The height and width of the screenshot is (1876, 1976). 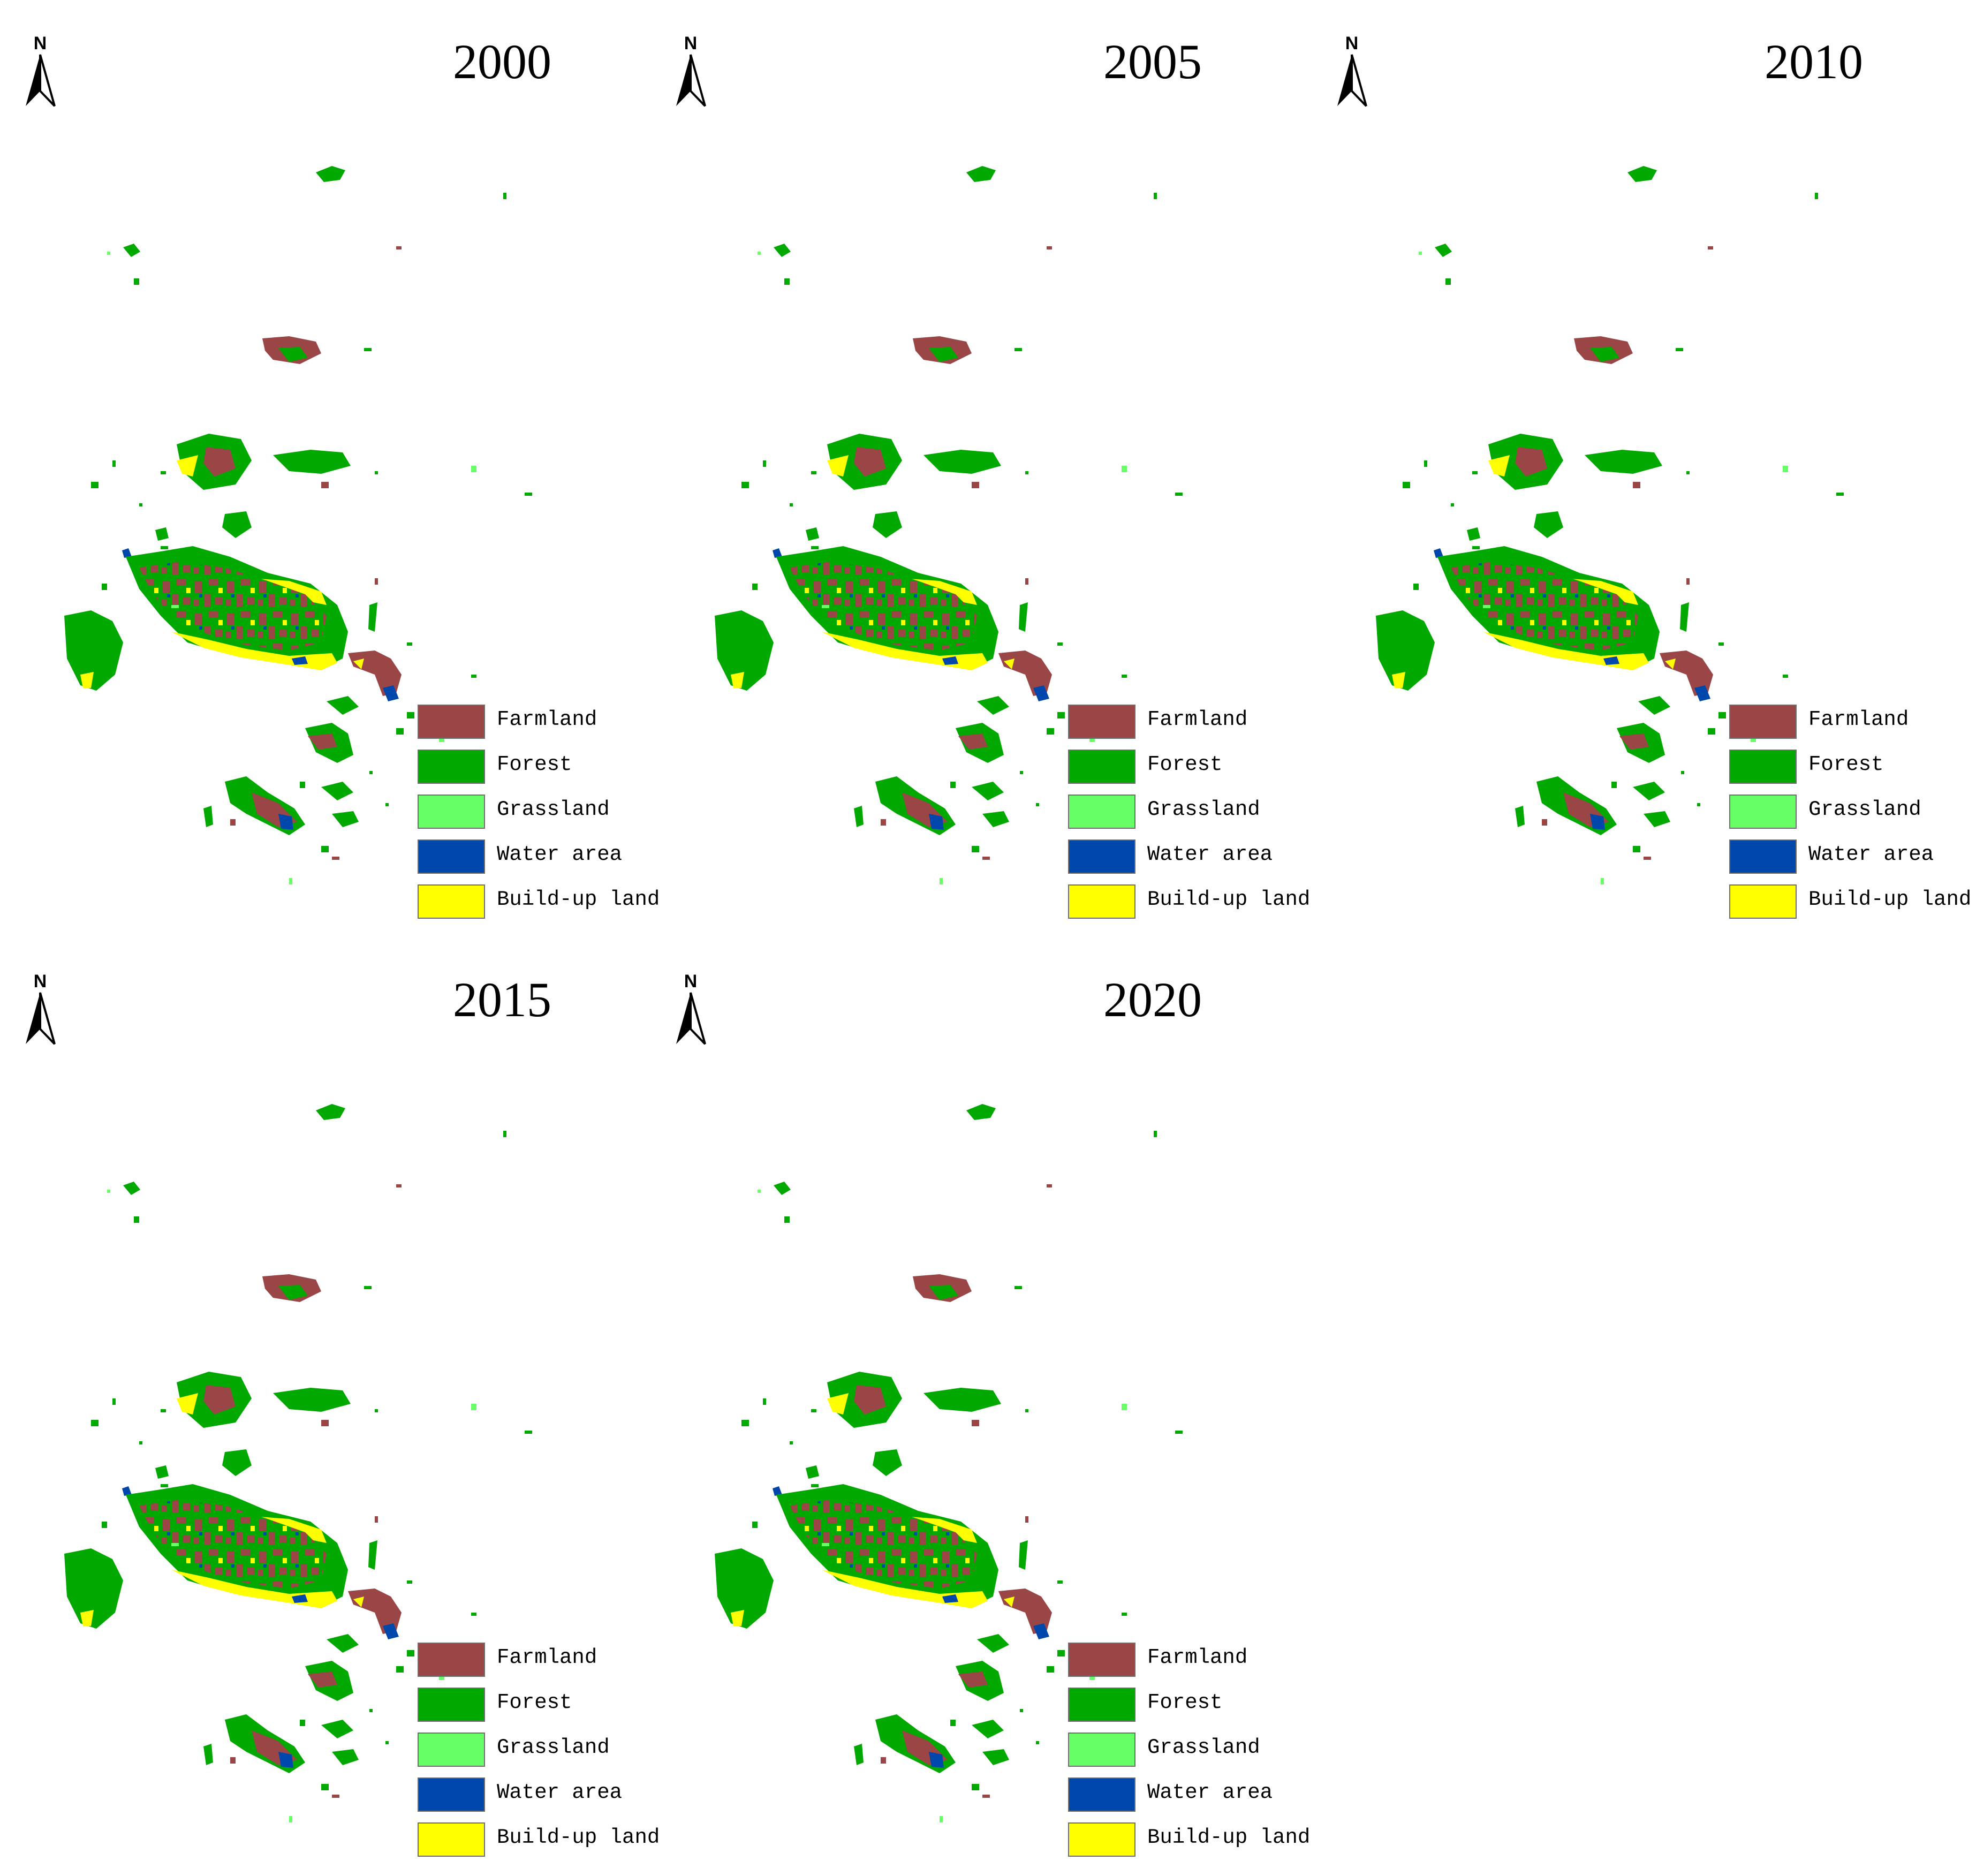 I want to click on map-year-title: 2010, so click(x=1814, y=61).